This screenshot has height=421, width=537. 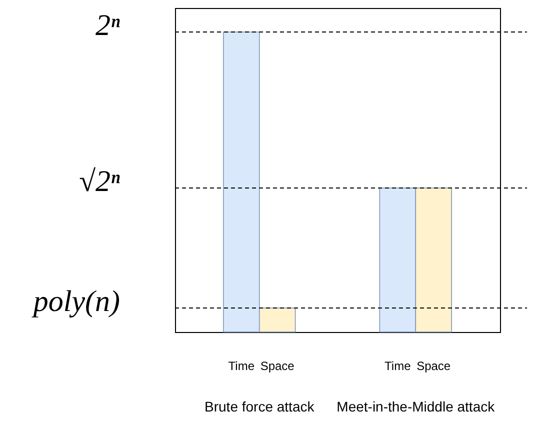 What do you see at coordinates (100, 181) in the screenshot?
I see `ref-line-label: √2ⁿ` at bounding box center [100, 181].